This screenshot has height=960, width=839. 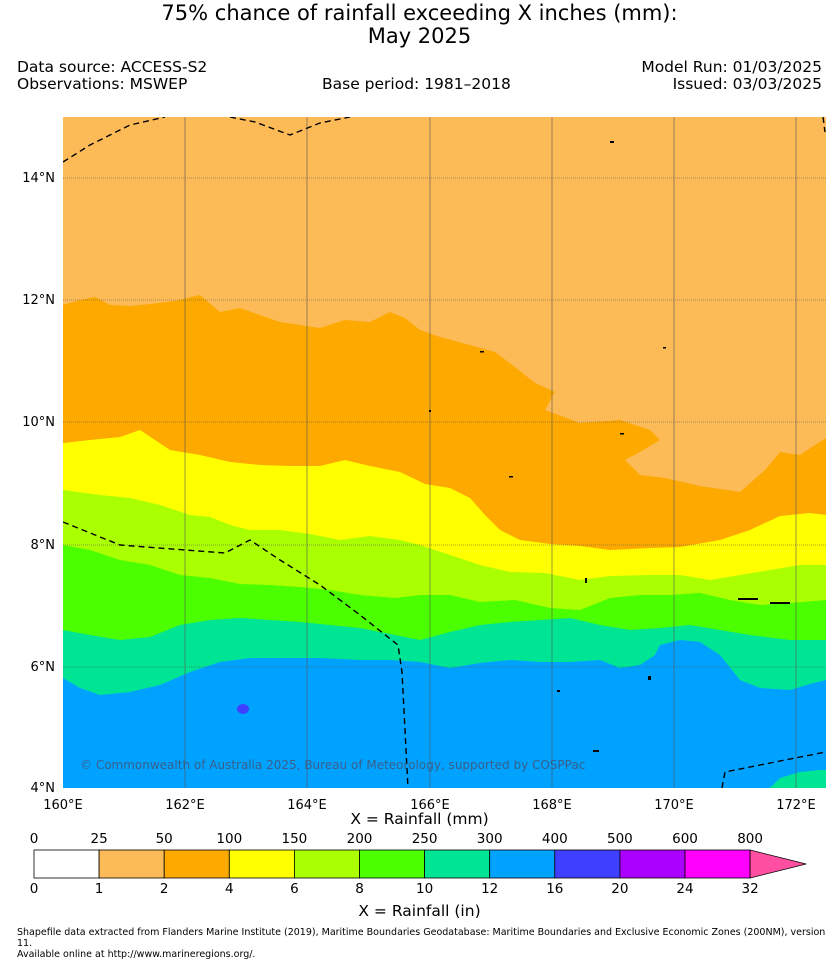 I want to click on lon-label-160e: 160°E, so click(x=63, y=805).